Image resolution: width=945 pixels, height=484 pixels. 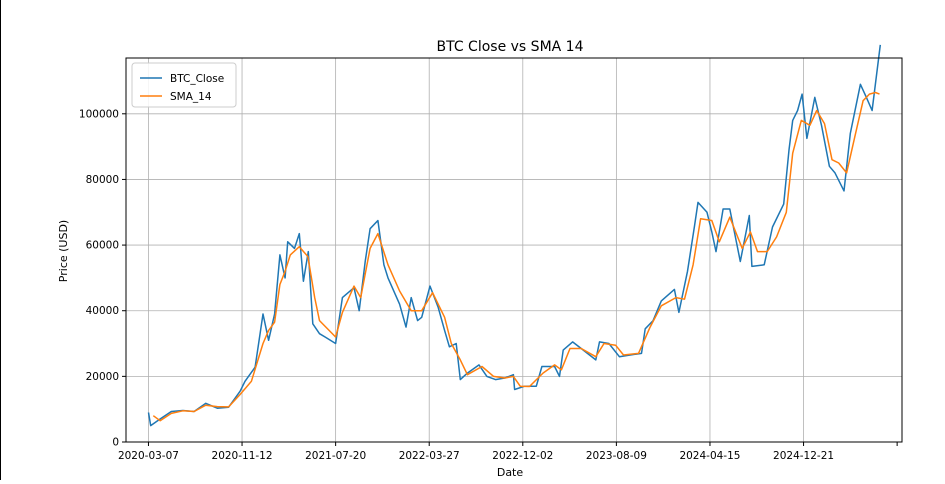 I want to click on y-axis-label: Price (USD), so click(x=63, y=251).